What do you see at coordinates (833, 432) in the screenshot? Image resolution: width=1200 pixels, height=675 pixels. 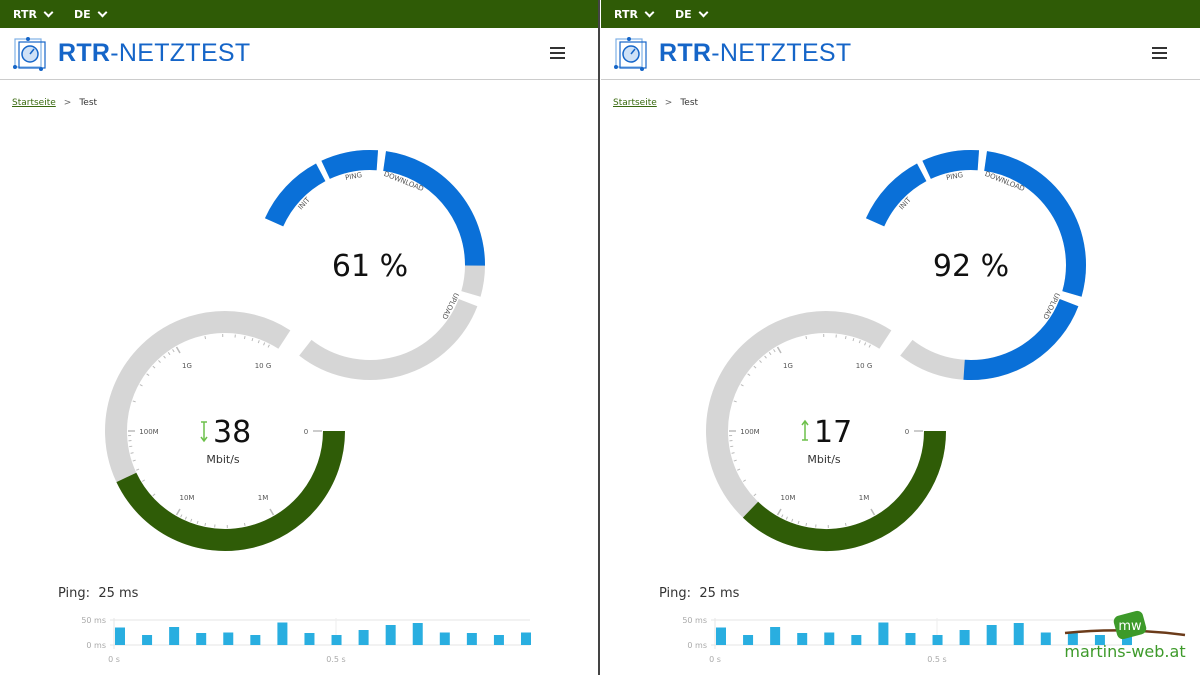 I see `speed-value: 17` at bounding box center [833, 432].